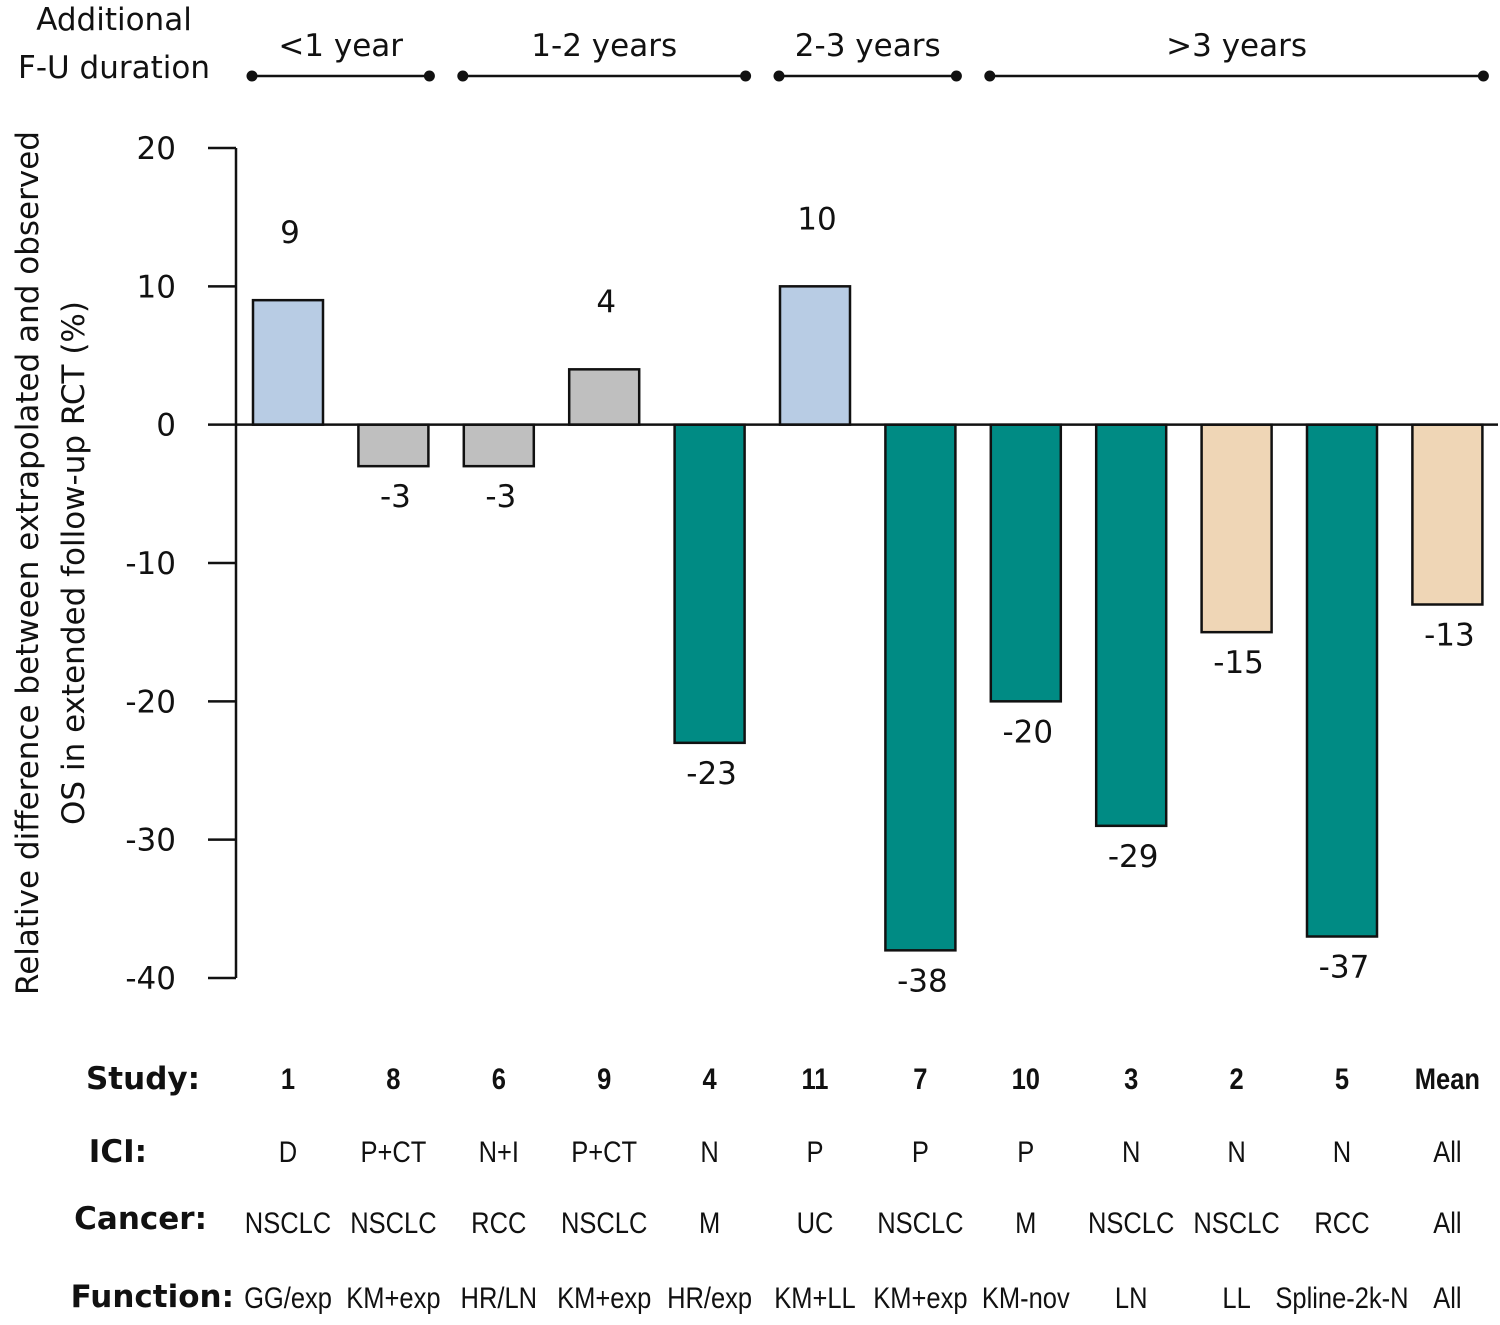  Describe the element at coordinates (114, 20) in the screenshot. I see `duration-header-line-1: Additional` at that location.